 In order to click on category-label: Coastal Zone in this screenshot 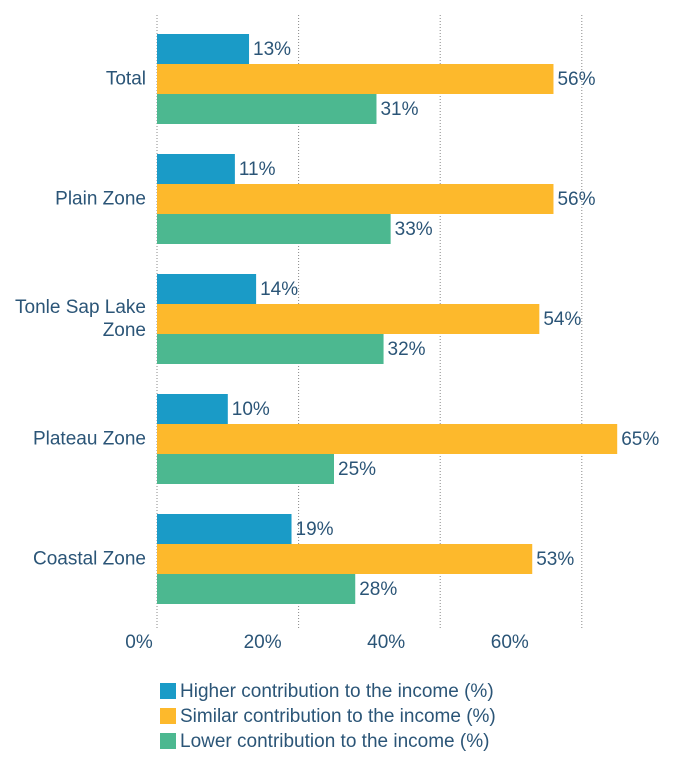, I will do `click(89, 559)`.